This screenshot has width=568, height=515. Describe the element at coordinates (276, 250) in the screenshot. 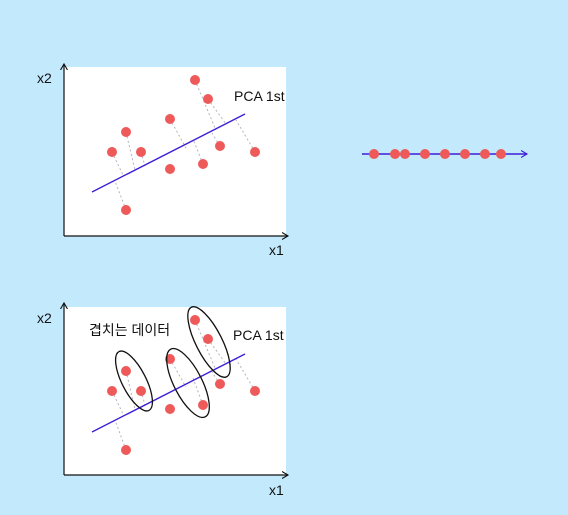

I see `top-x-axis-label: x1` at that location.